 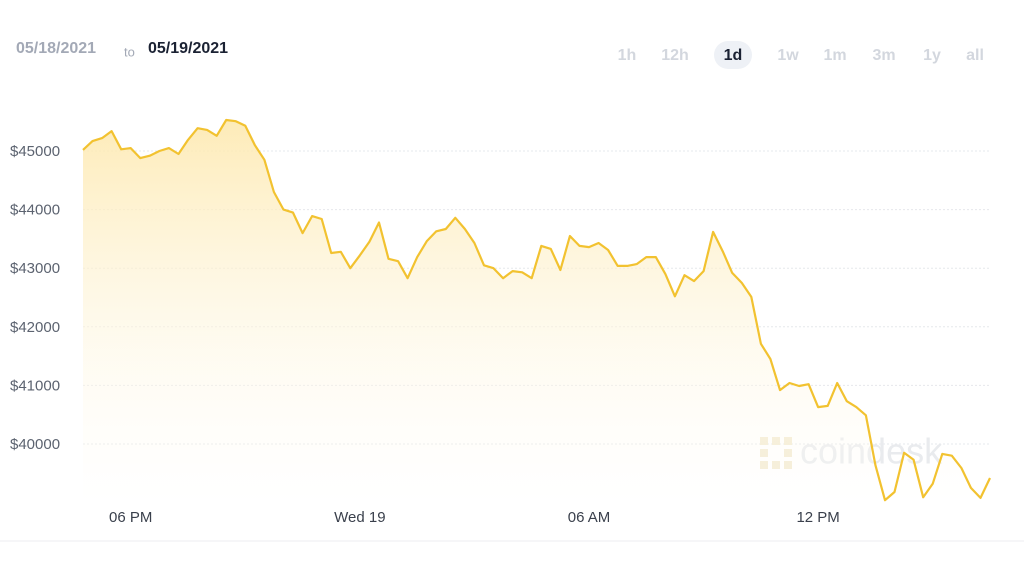 What do you see at coordinates (932, 55) in the screenshot?
I see `range-button: 1y` at bounding box center [932, 55].